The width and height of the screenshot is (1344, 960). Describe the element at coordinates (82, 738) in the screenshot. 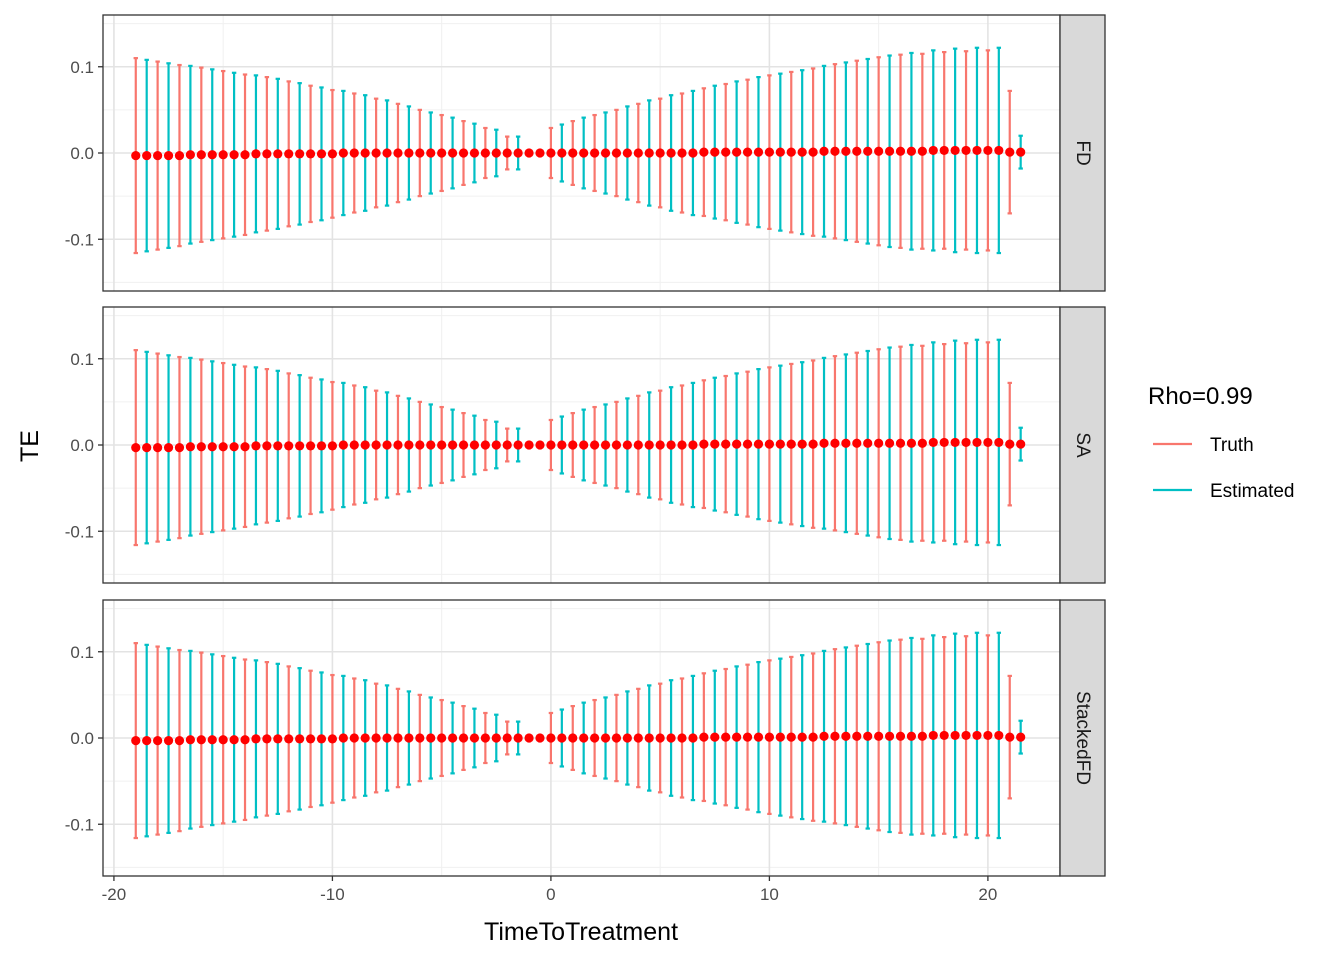

I see `y-tick-label: 0.0` at that location.